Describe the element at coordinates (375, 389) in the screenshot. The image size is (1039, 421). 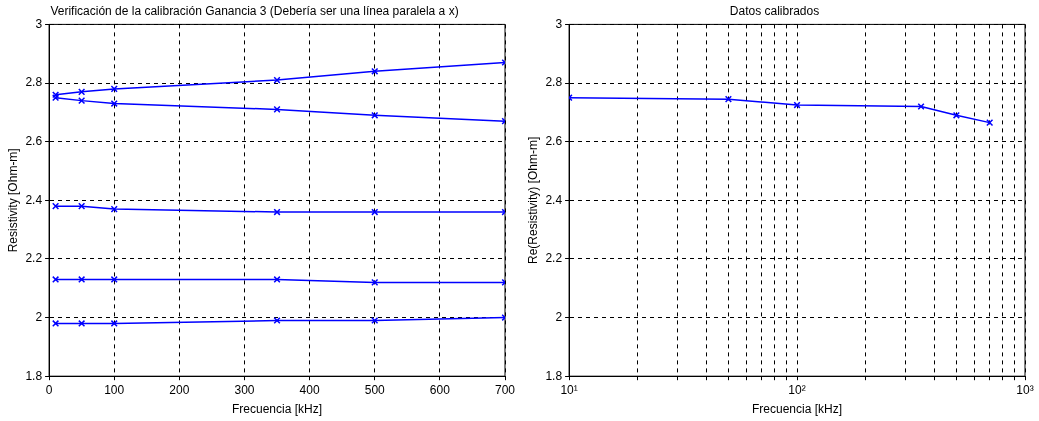
I see `x-tick-label: 500` at that location.